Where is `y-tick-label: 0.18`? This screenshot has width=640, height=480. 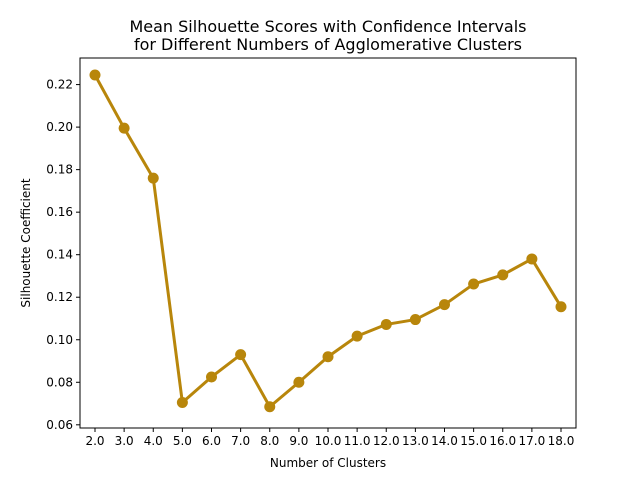
y-tick-label: 0.18 is located at coordinates (59, 170).